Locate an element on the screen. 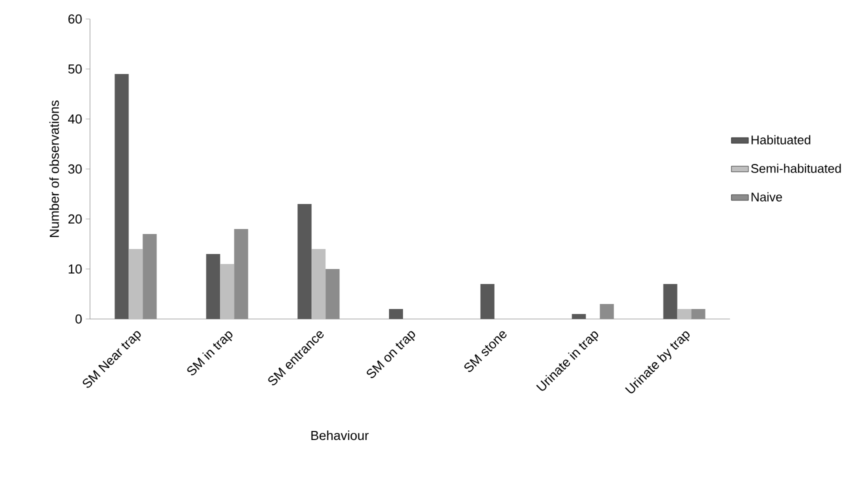 The width and height of the screenshot is (868, 500). y-tick-label: 30 is located at coordinates (75, 169).